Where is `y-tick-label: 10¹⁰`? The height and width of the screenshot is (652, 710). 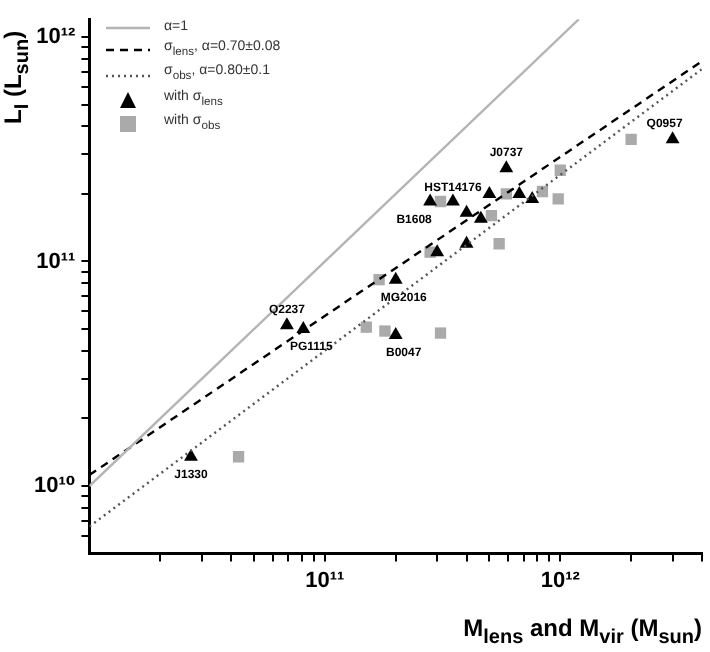
y-tick-label: 10¹⁰ is located at coordinates (55, 486).